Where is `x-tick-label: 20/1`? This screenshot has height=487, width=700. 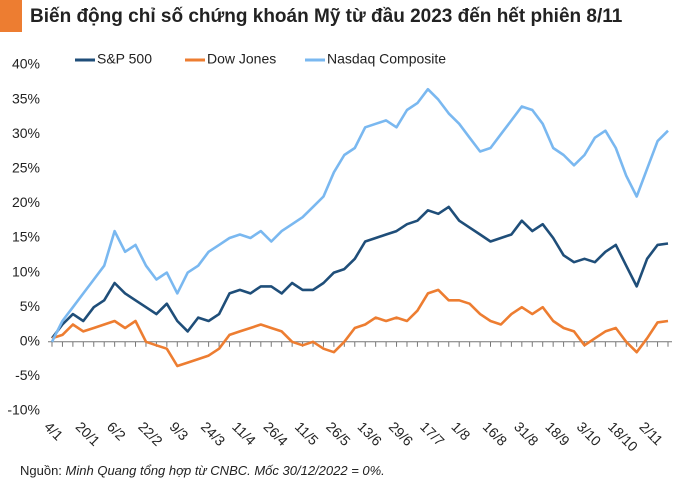 x-tick-label: 20/1 is located at coordinates (88, 433).